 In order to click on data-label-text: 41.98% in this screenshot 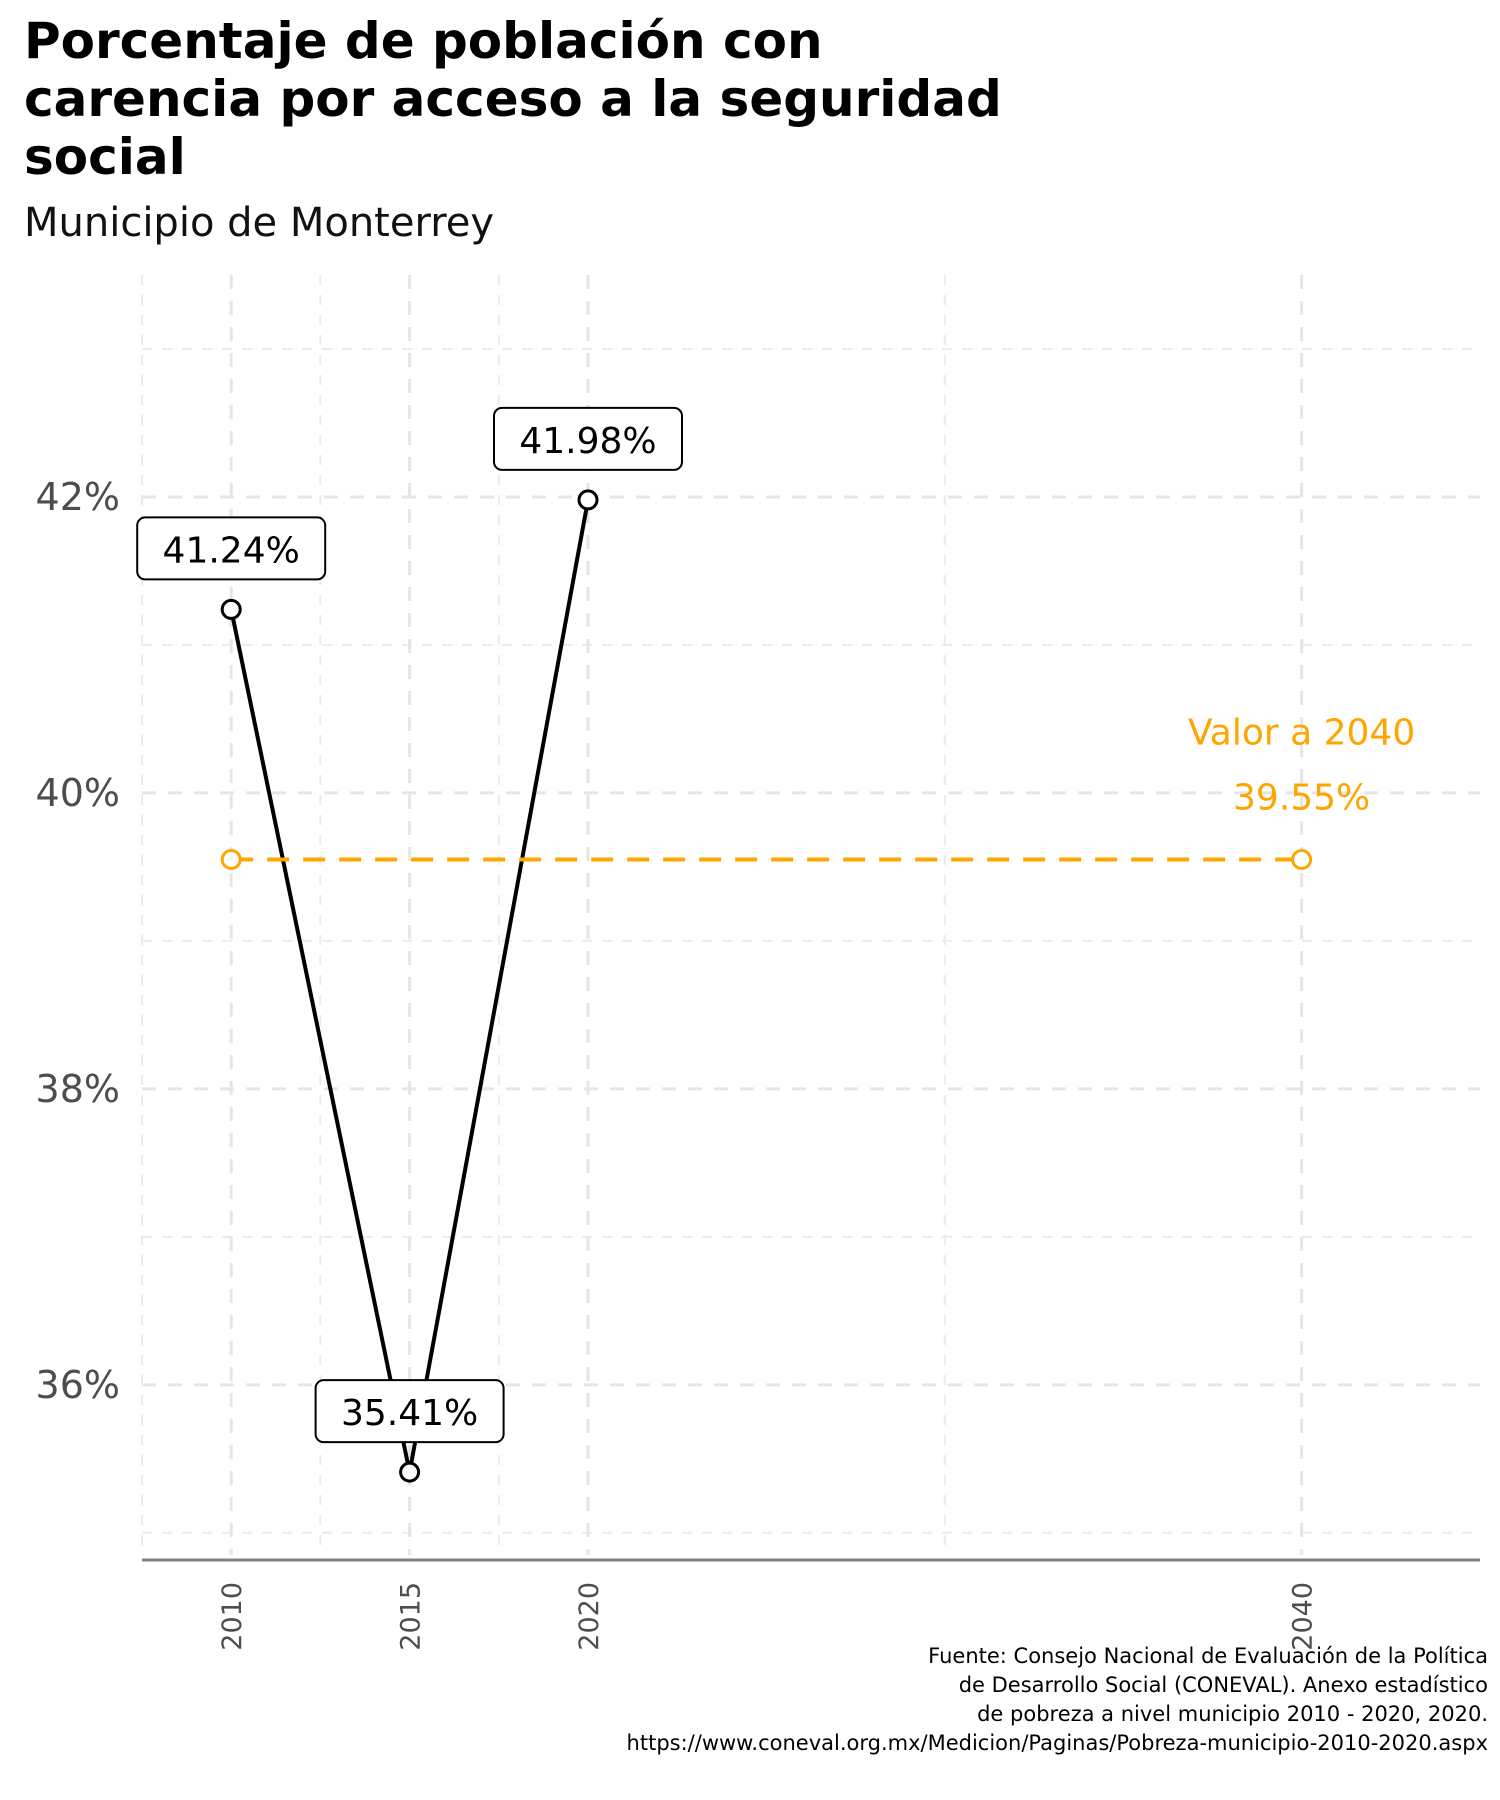, I will do `click(587, 441)`.